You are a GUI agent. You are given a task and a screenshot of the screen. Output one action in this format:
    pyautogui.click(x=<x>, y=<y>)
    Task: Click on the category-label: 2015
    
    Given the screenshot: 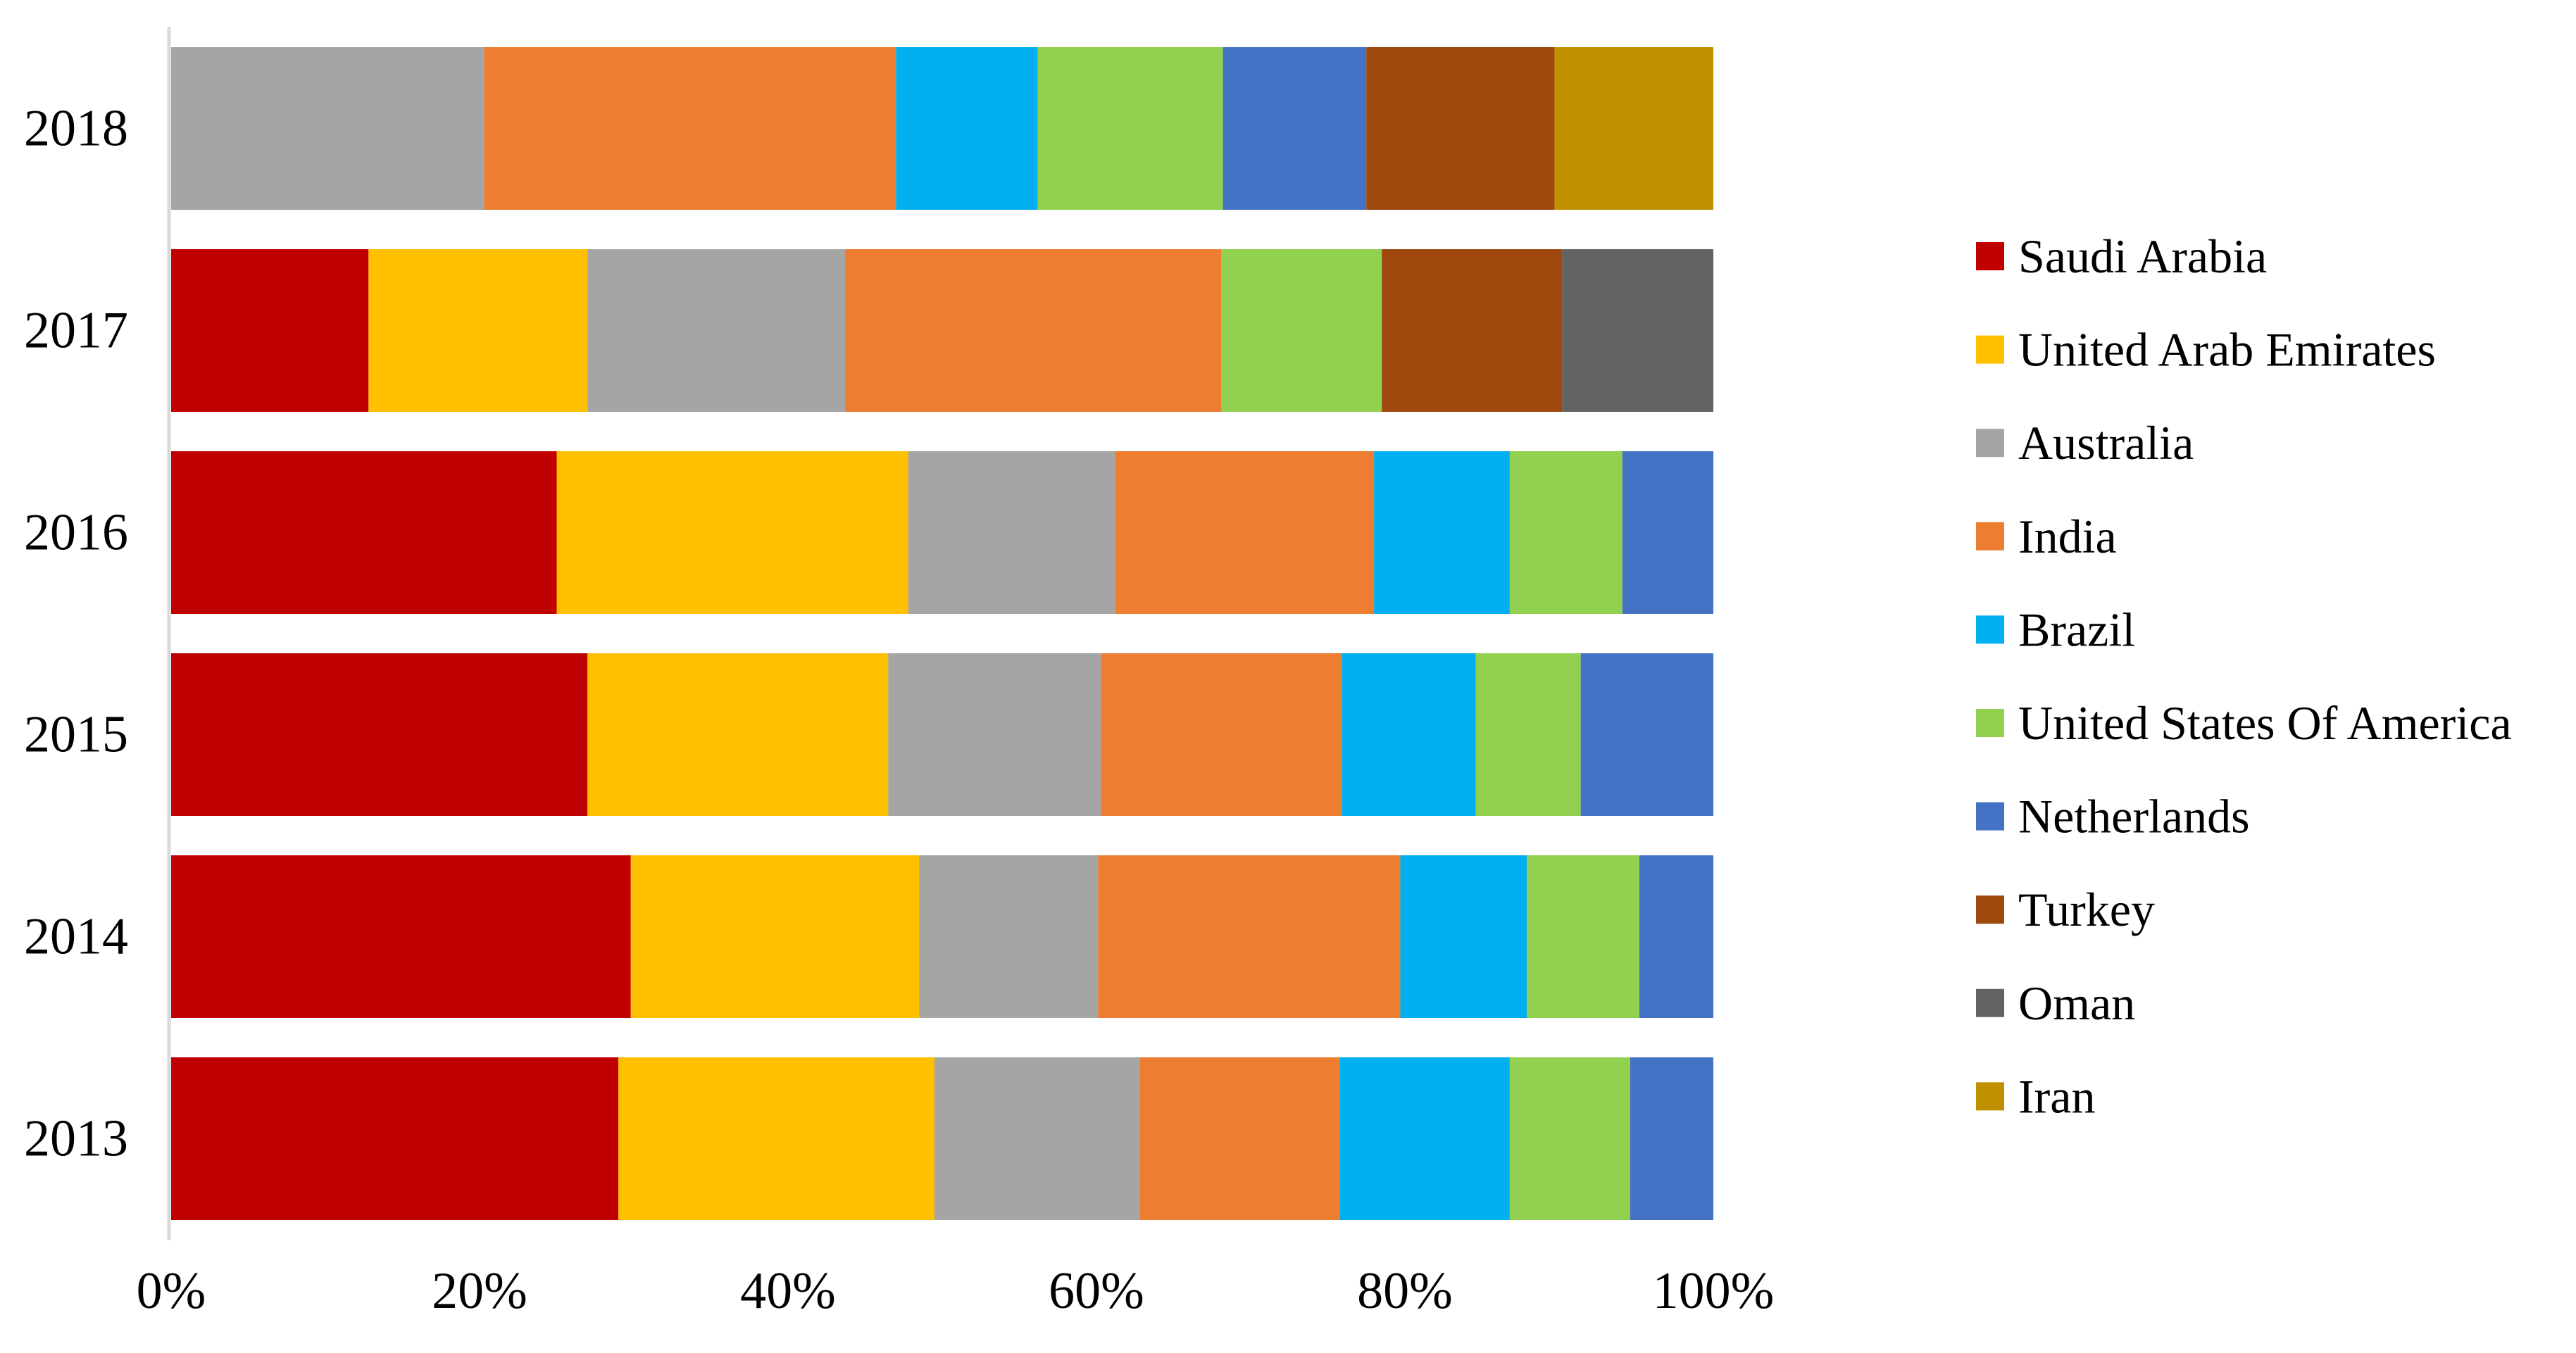 What is the action you would take?
    pyautogui.click(x=76, y=735)
    